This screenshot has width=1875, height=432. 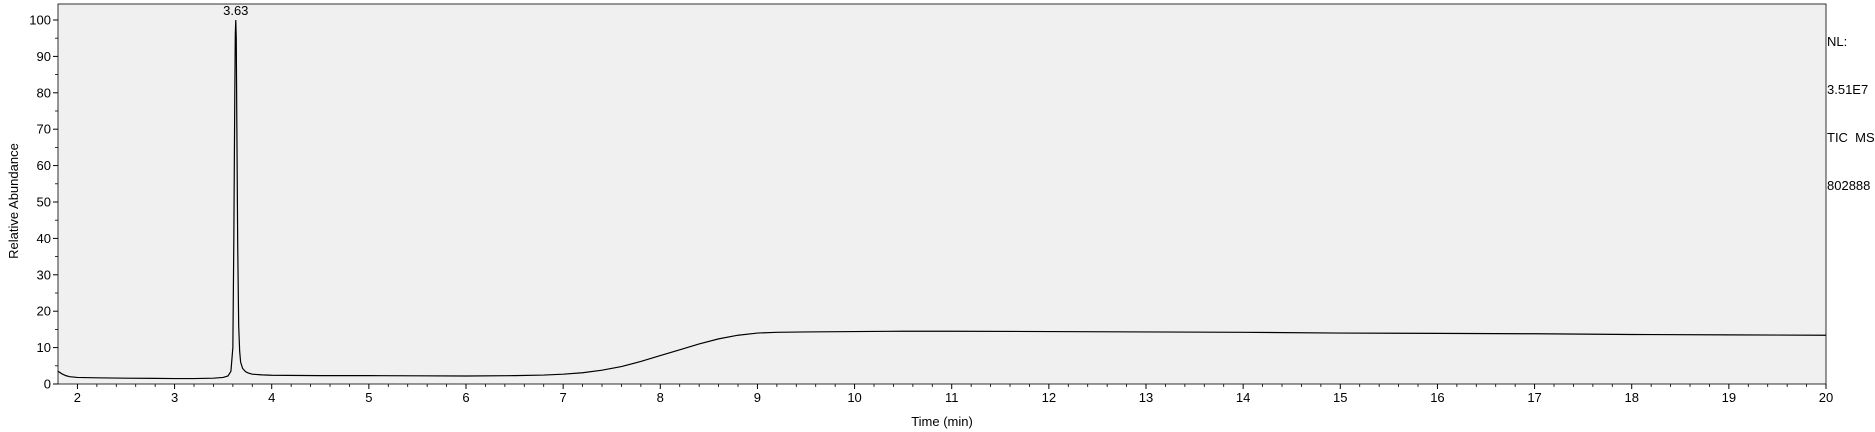 I want to click on x-tick-label: 7, so click(x=563, y=397).